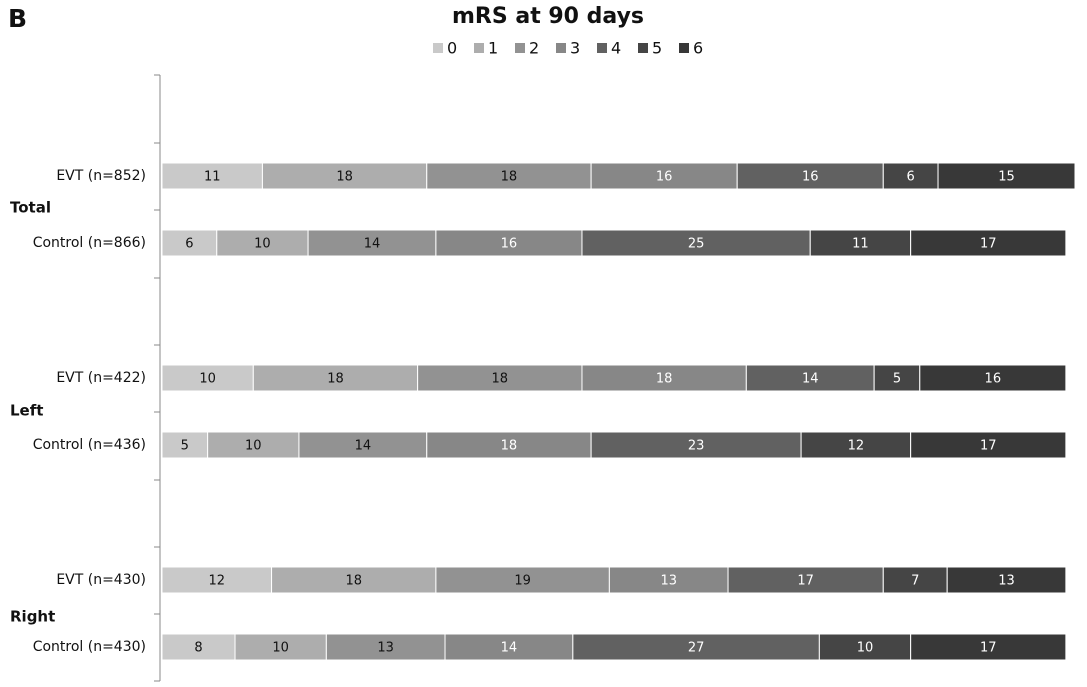 This screenshot has width=1087, height=687. I want to click on value-label: 27, so click(696, 648).